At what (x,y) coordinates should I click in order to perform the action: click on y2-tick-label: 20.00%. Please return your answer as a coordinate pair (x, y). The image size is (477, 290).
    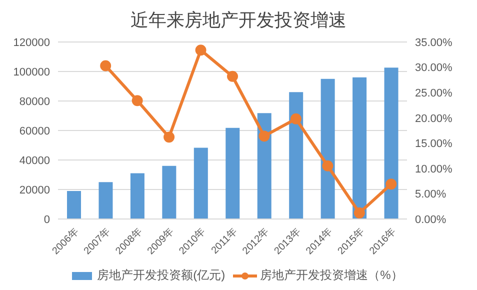
    Looking at the image, I should click on (434, 118).